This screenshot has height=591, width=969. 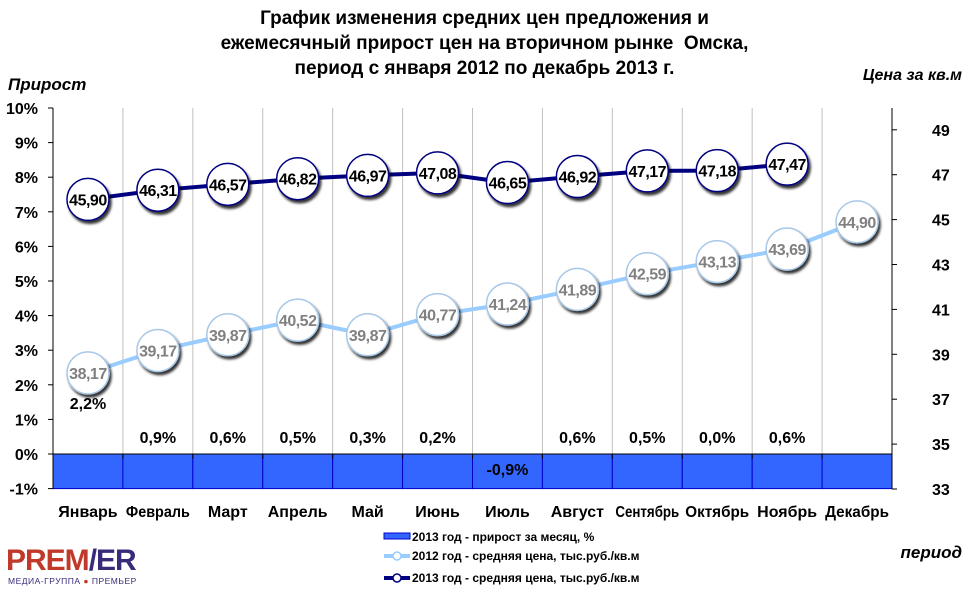 What do you see at coordinates (26, 213) in the screenshot?
I see `y-left-tick-label: 7%` at bounding box center [26, 213].